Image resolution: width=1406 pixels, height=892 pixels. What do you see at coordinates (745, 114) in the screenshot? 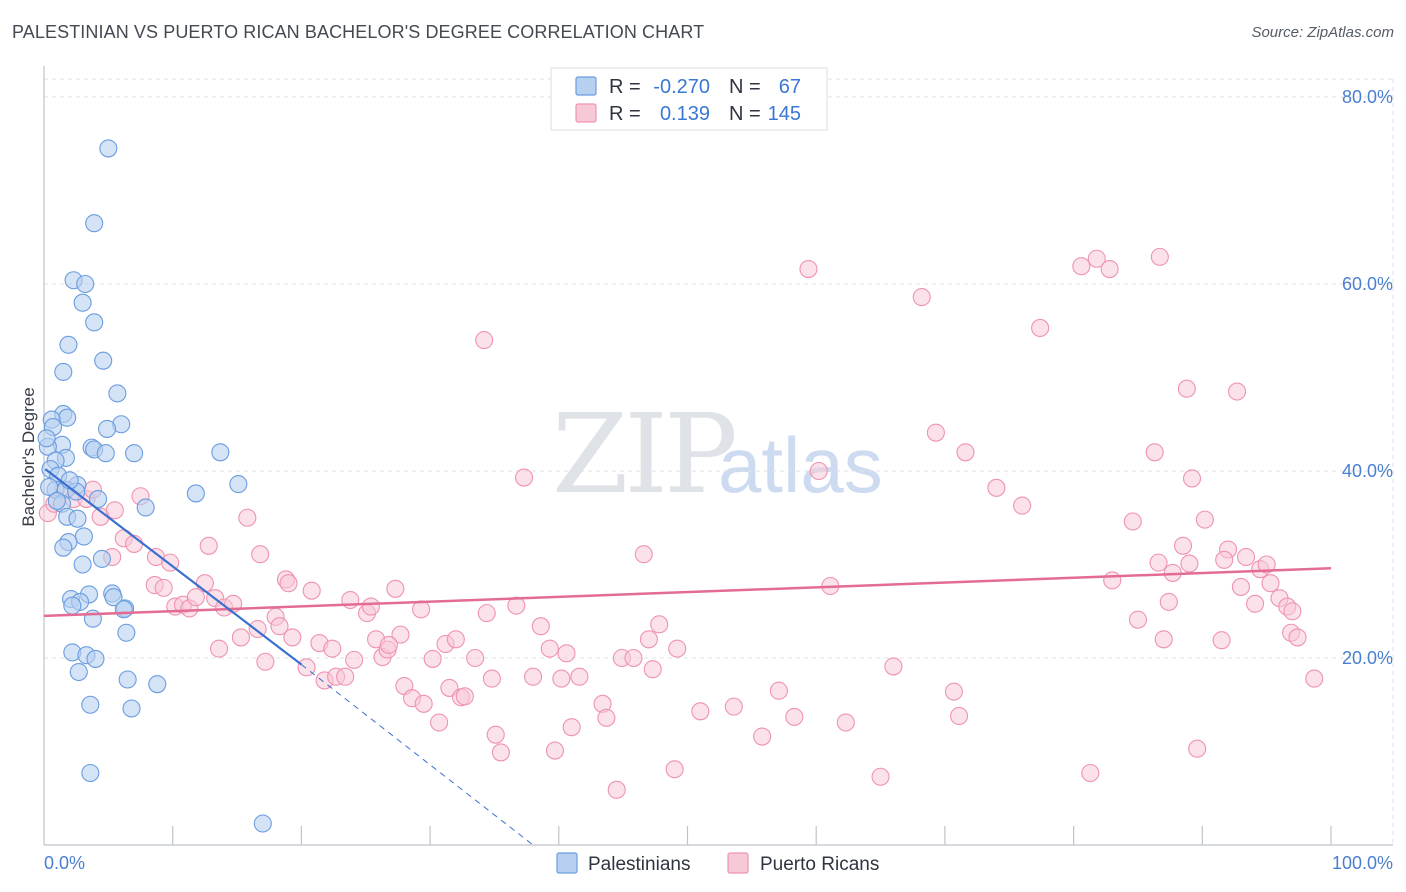
I see `legend-n-label-puerto-ricans: N =` at bounding box center [745, 114].